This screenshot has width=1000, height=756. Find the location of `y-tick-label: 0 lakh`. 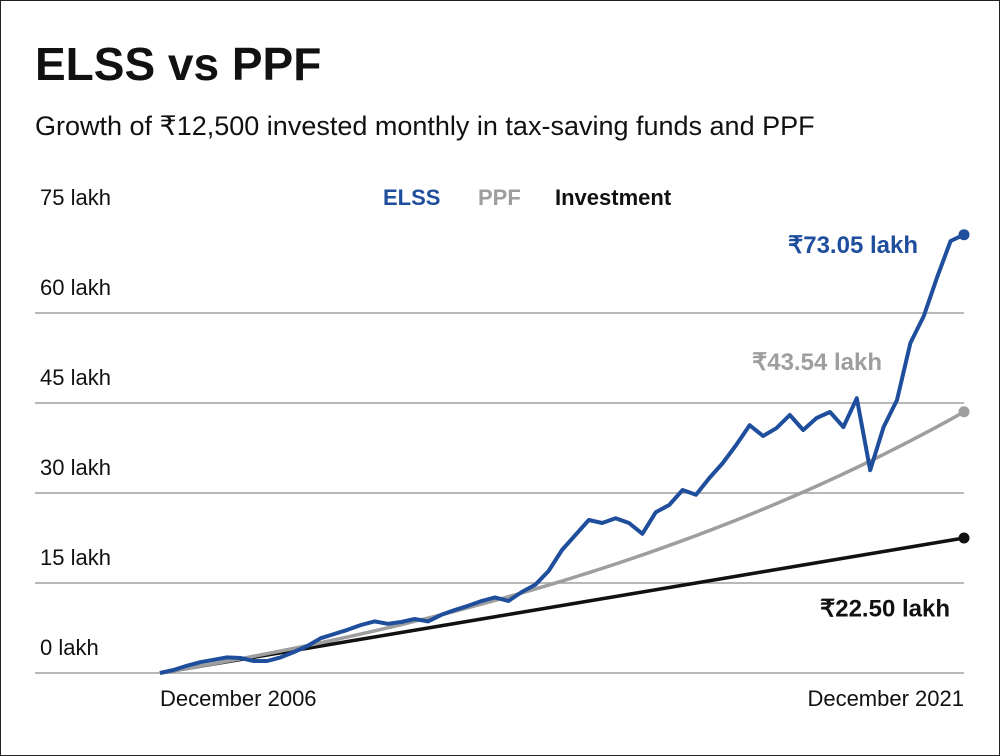

y-tick-label: 0 lakh is located at coordinates (69, 647).